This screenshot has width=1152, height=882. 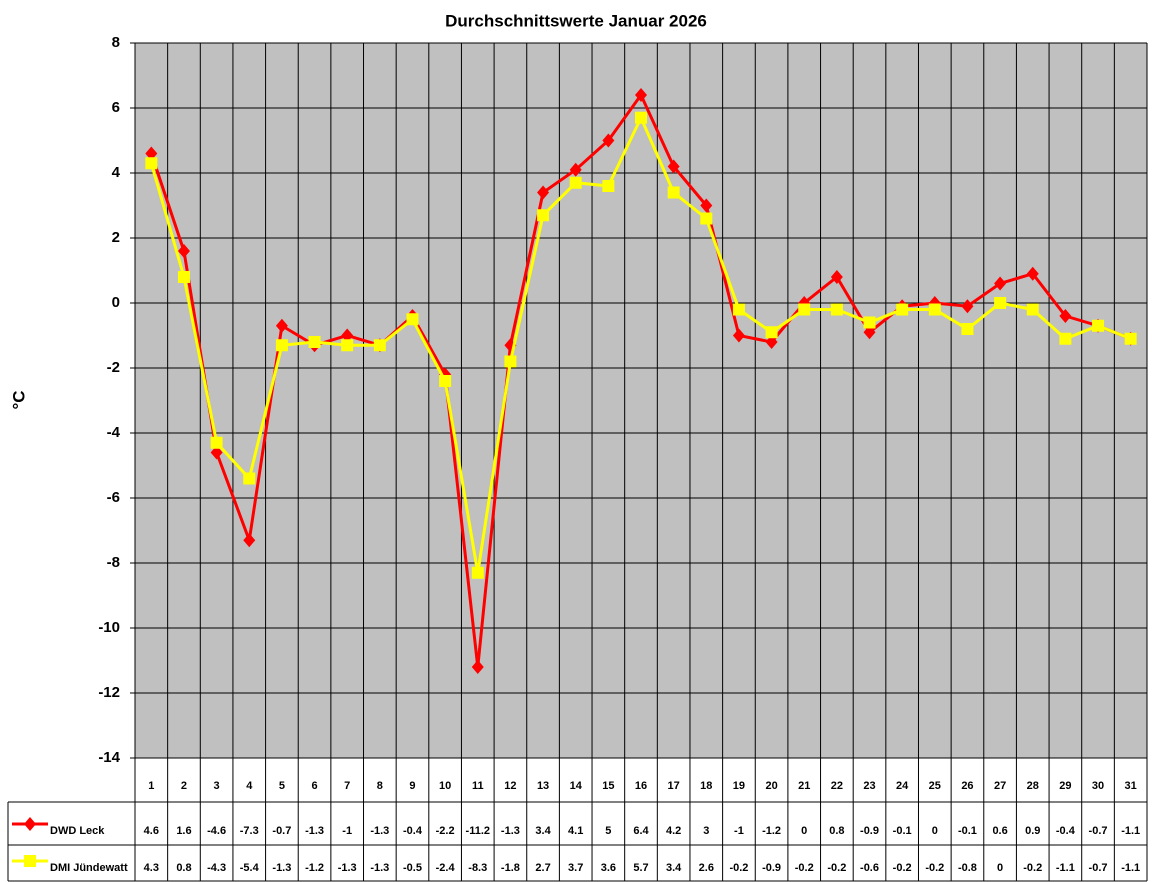 I want to click on x-tick-label: 27, so click(x=1000, y=786).